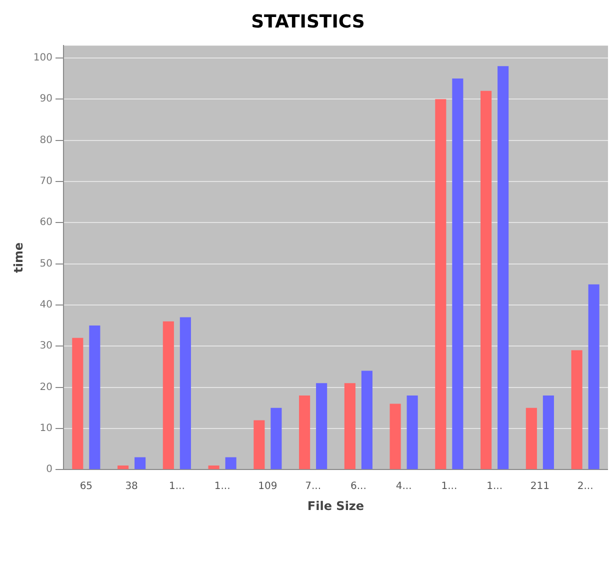  What do you see at coordinates (308, 21) in the screenshot?
I see `chart-title: STATISTICS` at bounding box center [308, 21].